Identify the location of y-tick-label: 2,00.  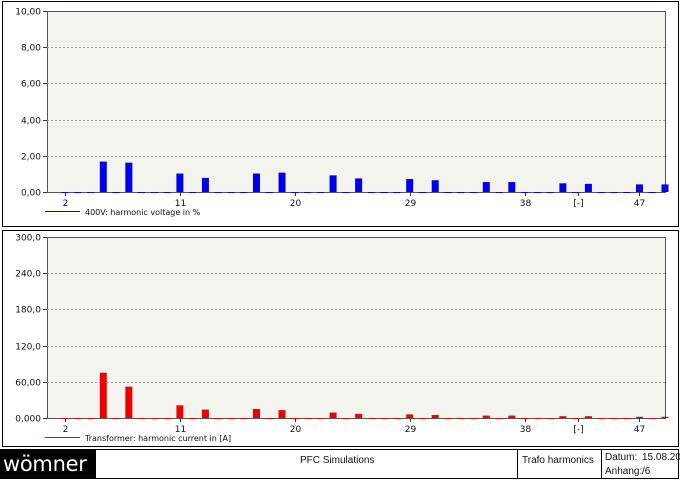
(31, 158).